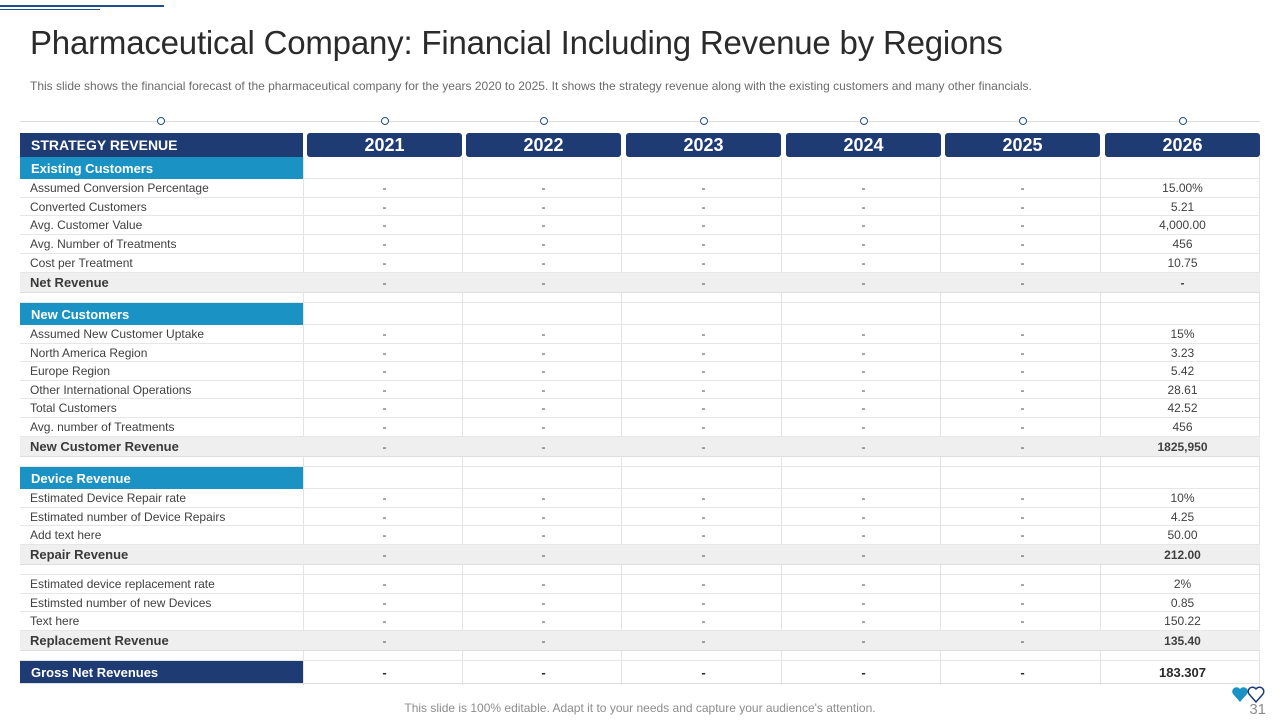  I want to click on section-header: New Customers, so click(161, 314).